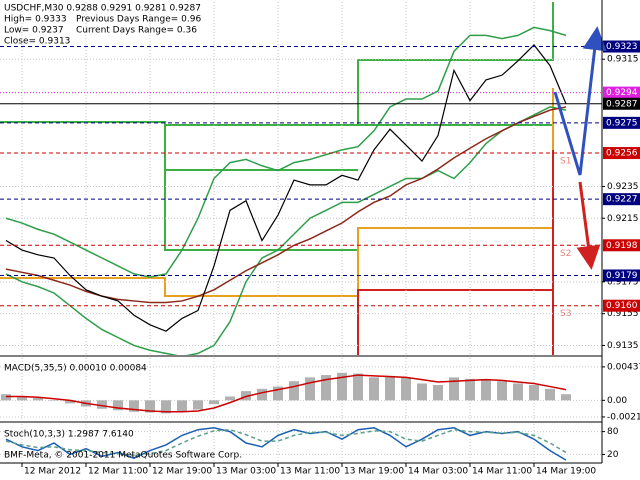 The width and height of the screenshot is (640, 480). I want to click on level-label: 0.9287, so click(622, 104).